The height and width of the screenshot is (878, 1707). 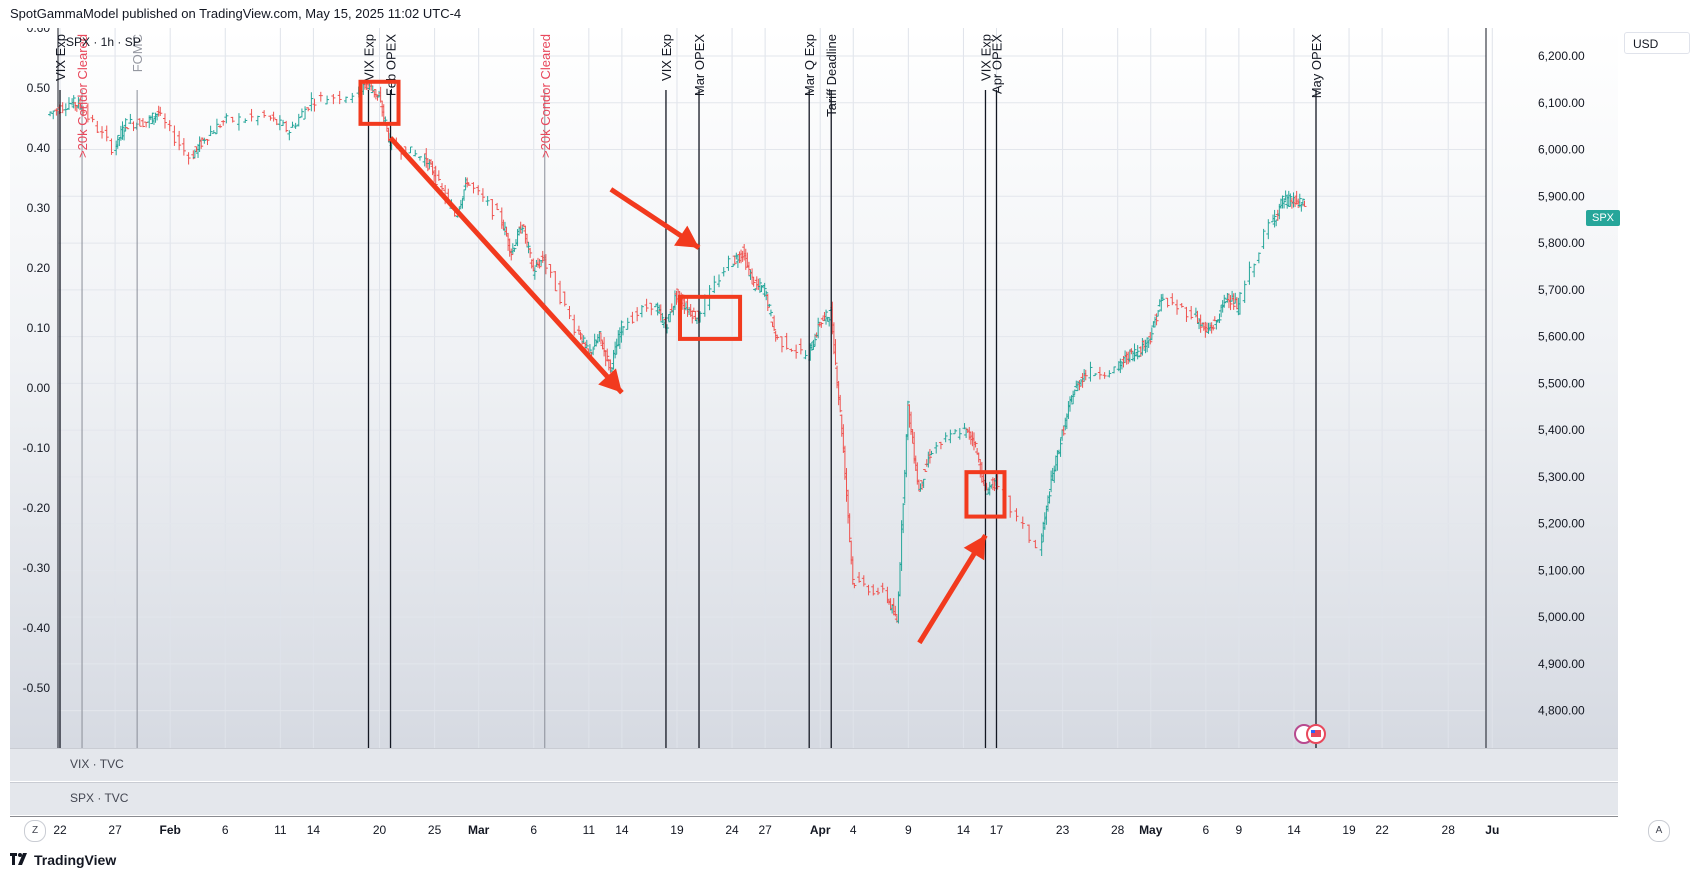 What do you see at coordinates (1561, 430) in the screenshot?
I see `right-axis-tick-label: 5,400.00` at bounding box center [1561, 430].